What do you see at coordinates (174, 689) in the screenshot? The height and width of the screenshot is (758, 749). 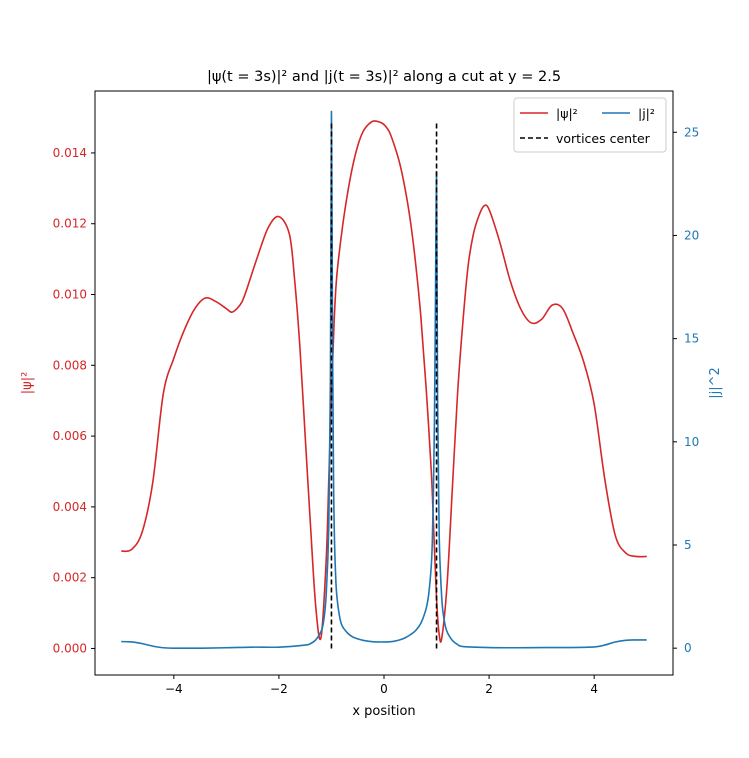 I see `x-tick-label: −4` at bounding box center [174, 689].